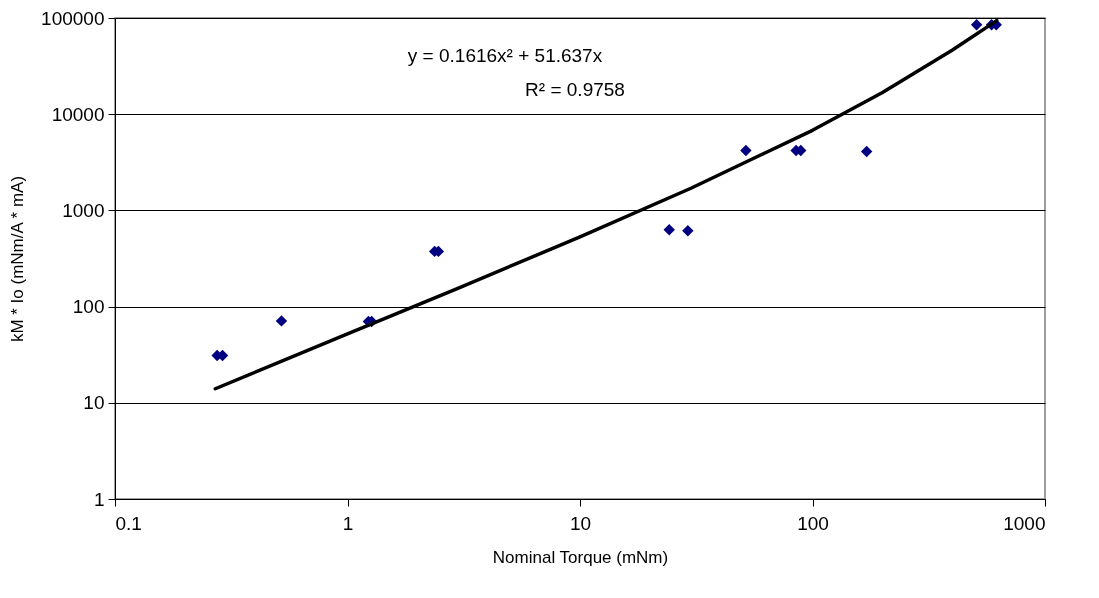  What do you see at coordinates (505, 55) in the screenshot?
I see `annotation: y = 0.1616x² + 51.637x` at bounding box center [505, 55].